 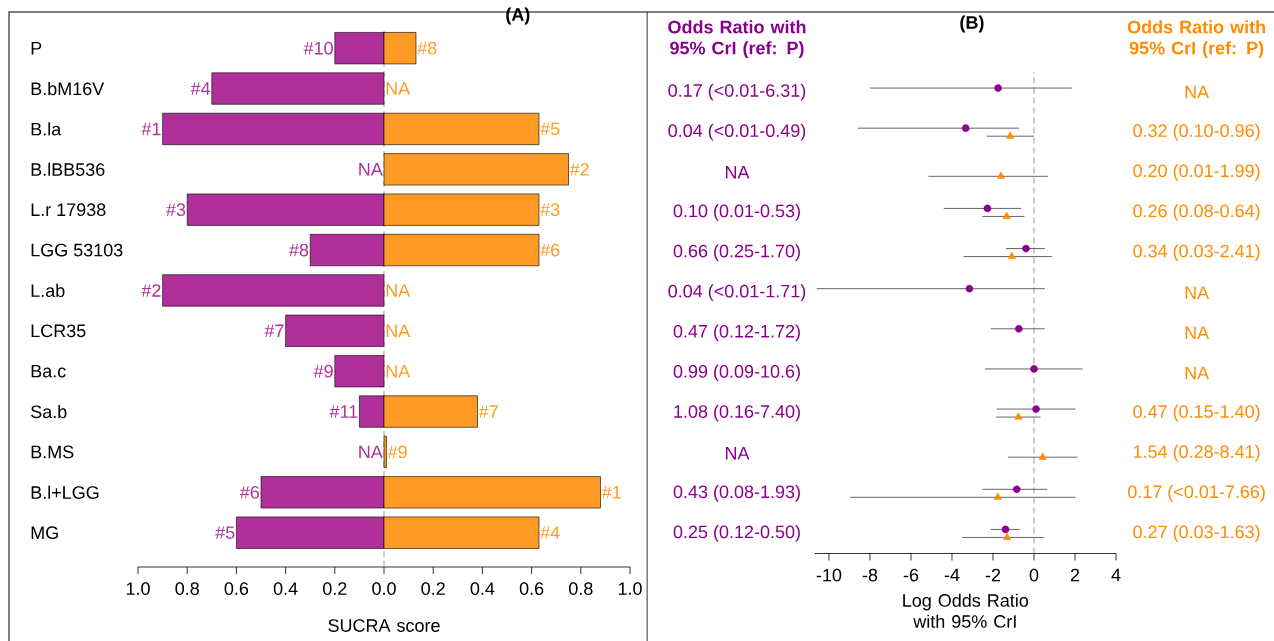 I want to click on y-tick-label: Ba.c, so click(x=48, y=371).